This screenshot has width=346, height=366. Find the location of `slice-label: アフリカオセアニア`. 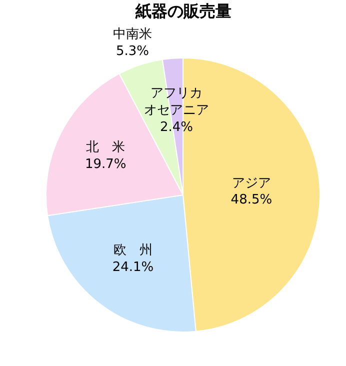

slice-label: アフリカオセアニア is located at coordinates (176, 102).